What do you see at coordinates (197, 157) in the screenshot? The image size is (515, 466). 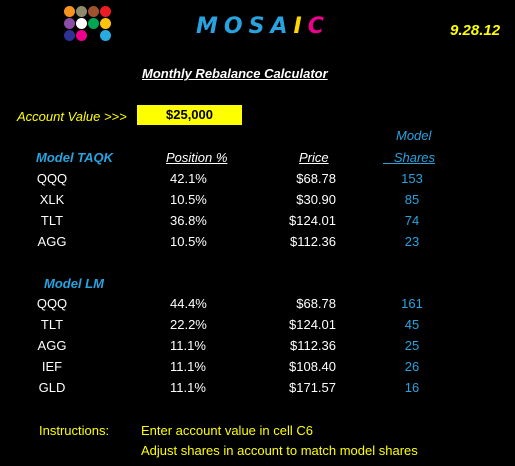 I see `position-header: Position %` at bounding box center [197, 157].